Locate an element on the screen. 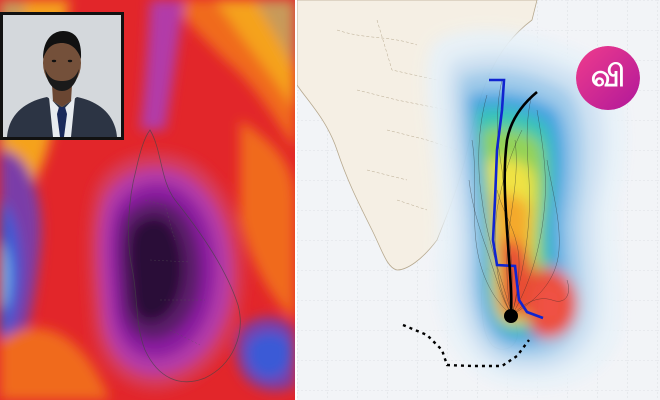 This screenshot has width=660, height=400. badge-background-icon is located at coordinates (608, 78).